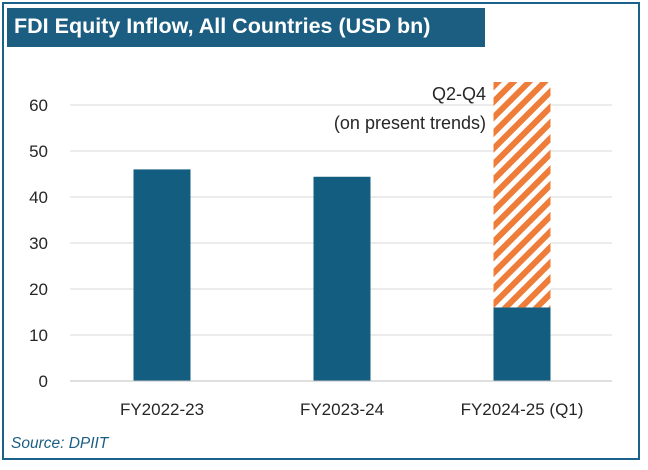  Describe the element at coordinates (43, 381) in the screenshot. I see `y-tick-label: 0` at that location.